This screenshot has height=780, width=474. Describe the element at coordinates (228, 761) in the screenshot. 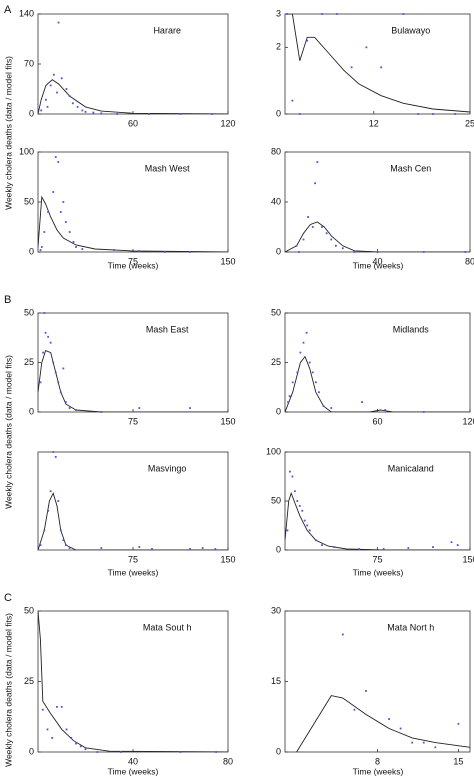

I see `x-tick-label: 80` at that location.